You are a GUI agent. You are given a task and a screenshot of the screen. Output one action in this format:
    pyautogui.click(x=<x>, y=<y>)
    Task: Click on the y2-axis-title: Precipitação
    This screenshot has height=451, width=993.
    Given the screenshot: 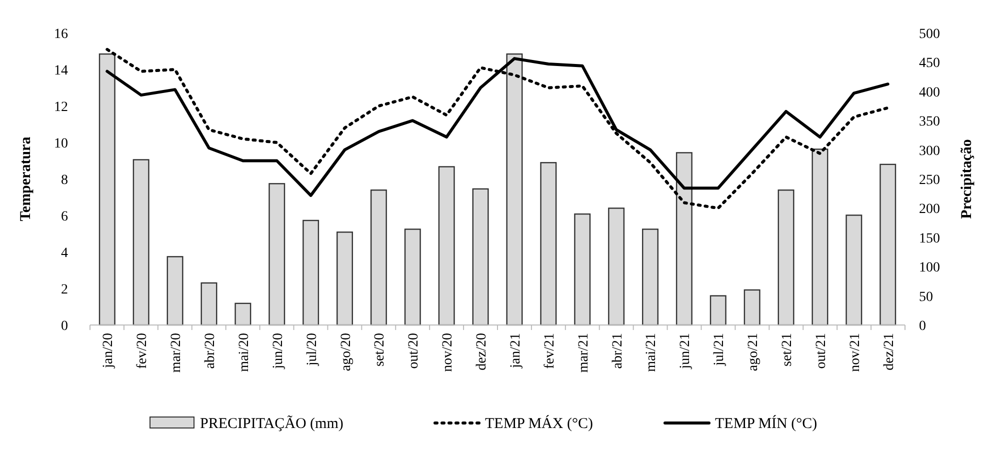 What is the action you would take?
    pyautogui.click(x=967, y=179)
    